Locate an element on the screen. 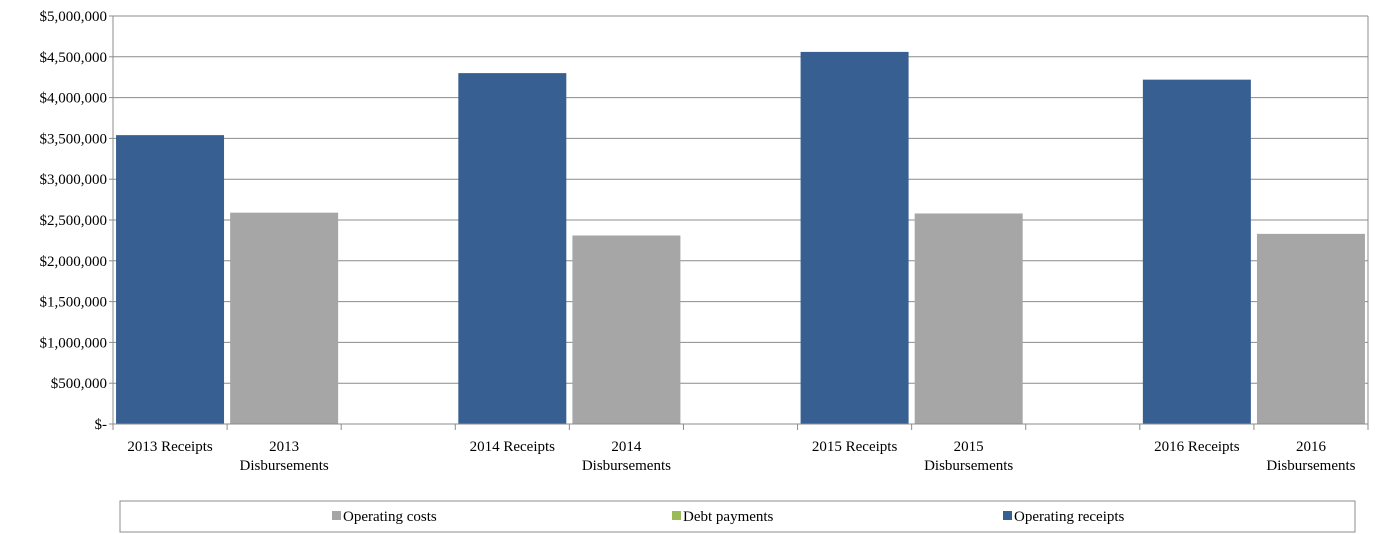 The image size is (1384, 534). y-tick-label: $1,000,000 is located at coordinates (74, 343).